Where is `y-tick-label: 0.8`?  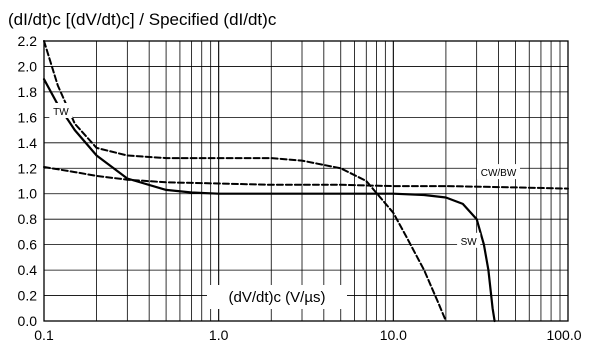
y-tick-label: 0.8 is located at coordinates (28, 219).